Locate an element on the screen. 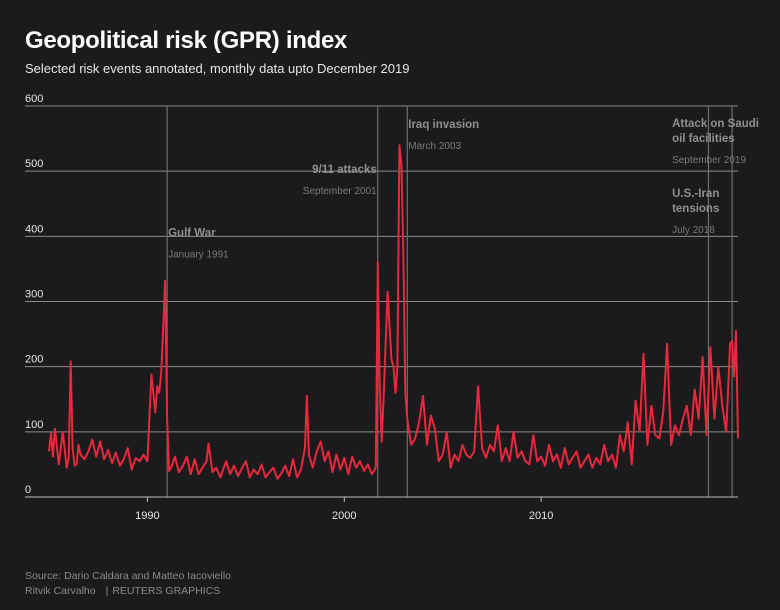  y-tick-label-600: 600 is located at coordinates (34, 99).